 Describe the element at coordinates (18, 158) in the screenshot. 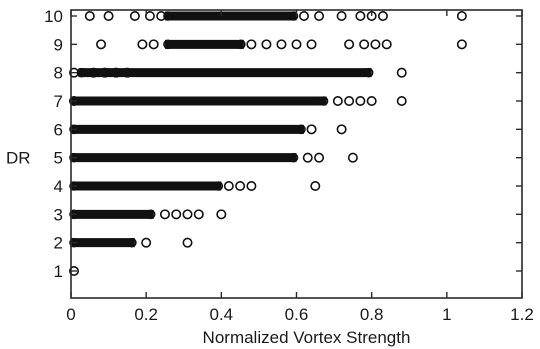

I see `y-axis-label: DR` at that location.